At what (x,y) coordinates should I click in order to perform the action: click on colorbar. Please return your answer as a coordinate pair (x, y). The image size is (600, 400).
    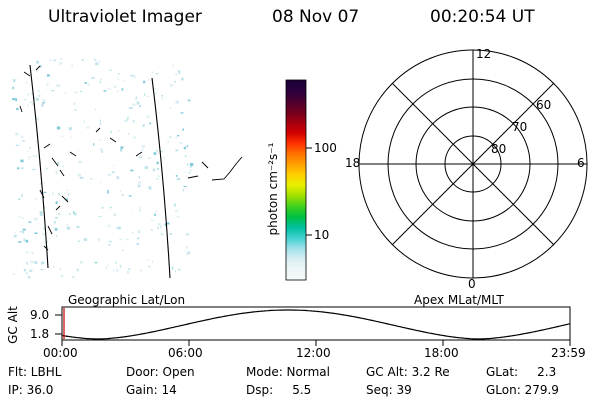
    Looking at the image, I should click on (296, 180).